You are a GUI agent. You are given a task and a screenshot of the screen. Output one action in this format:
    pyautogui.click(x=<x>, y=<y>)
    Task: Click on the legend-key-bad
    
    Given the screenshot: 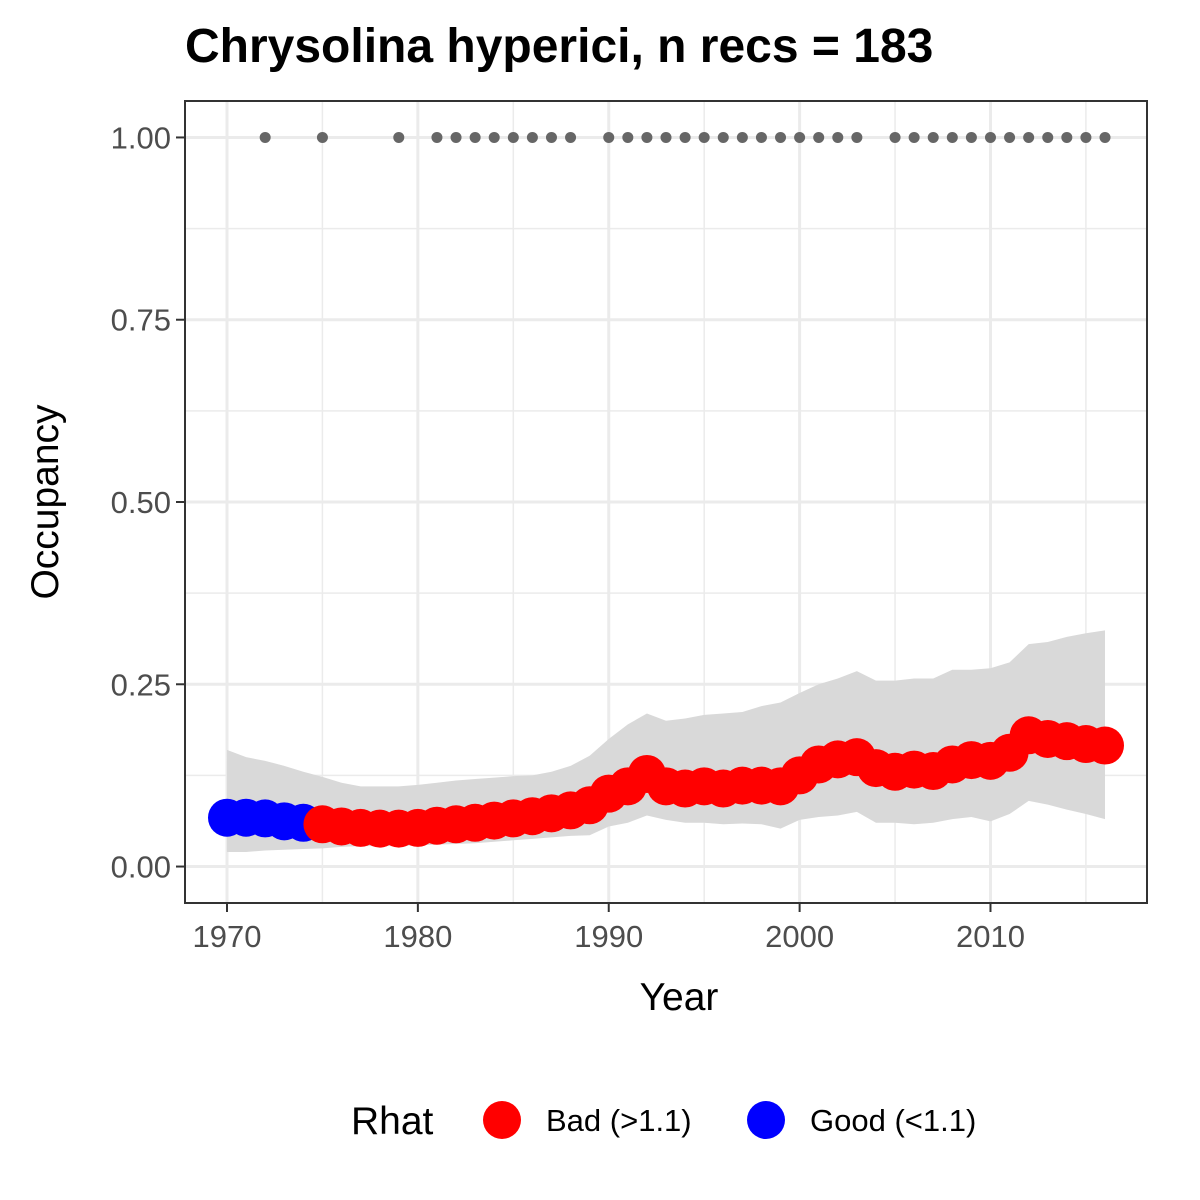 What is the action you would take?
    pyautogui.click(x=502, y=1120)
    